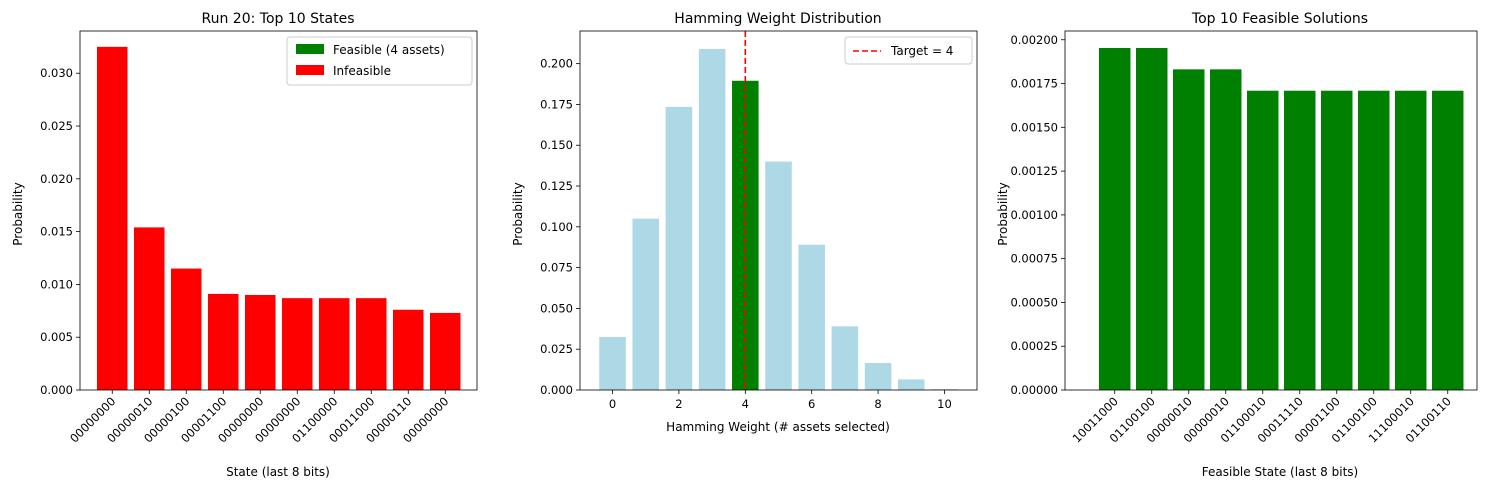 The width and height of the screenshot is (1489, 490). Describe the element at coordinates (877, 404) in the screenshot. I see `x-tick-label: 8` at that location.